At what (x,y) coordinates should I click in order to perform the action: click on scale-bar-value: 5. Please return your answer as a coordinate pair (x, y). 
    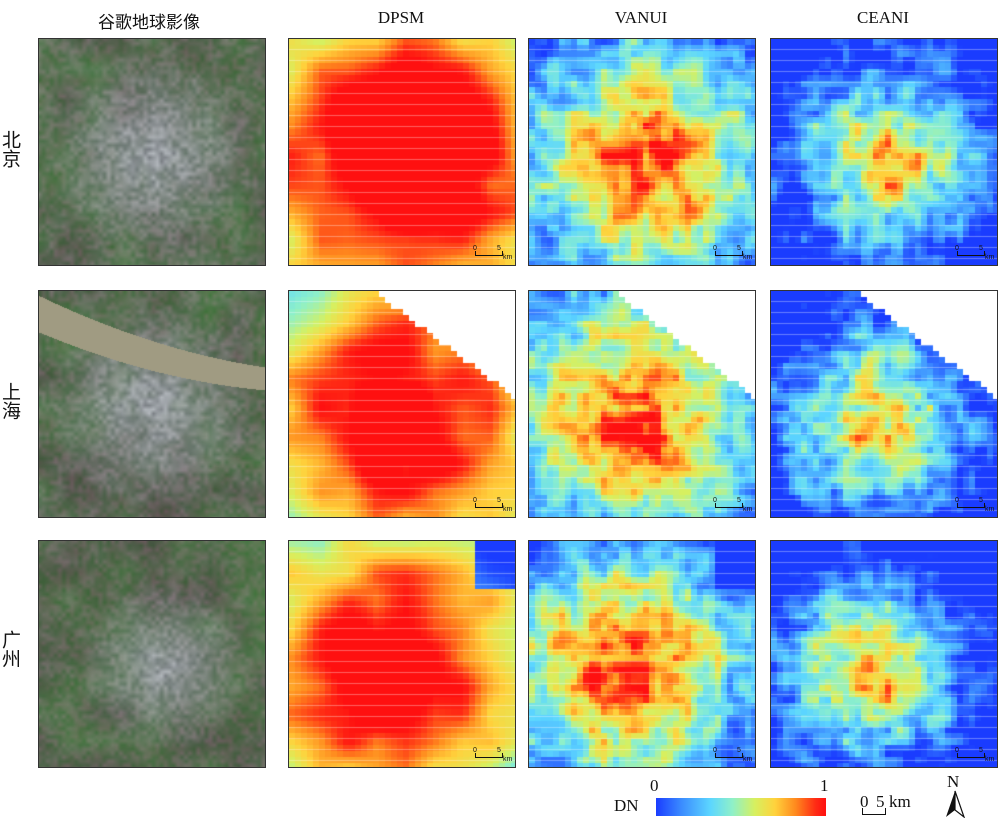
    Looking at the image, I should click on (880, 801).